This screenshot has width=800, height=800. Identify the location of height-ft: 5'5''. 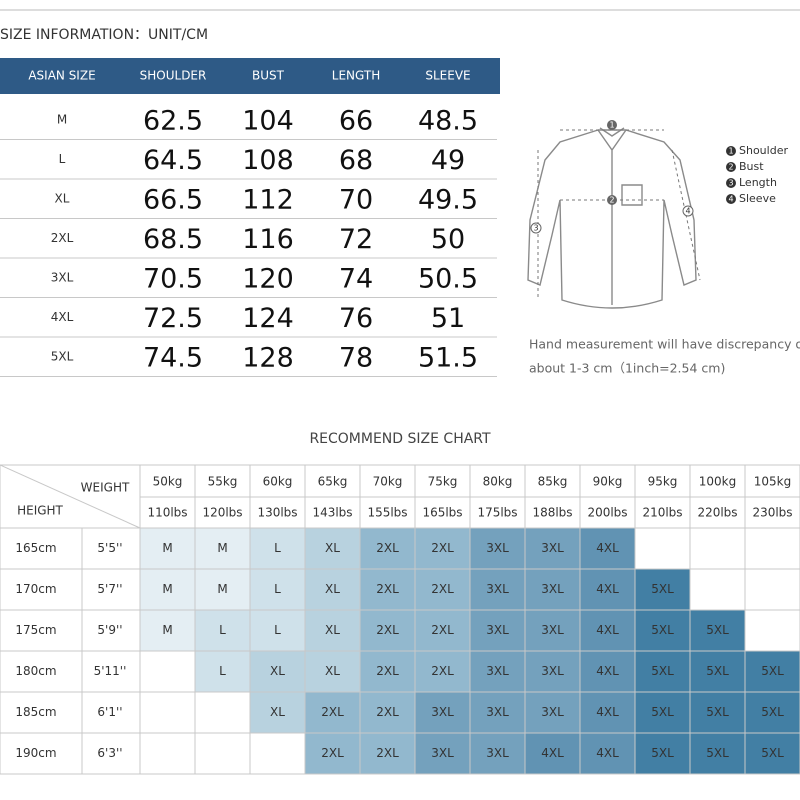
(109, 548).